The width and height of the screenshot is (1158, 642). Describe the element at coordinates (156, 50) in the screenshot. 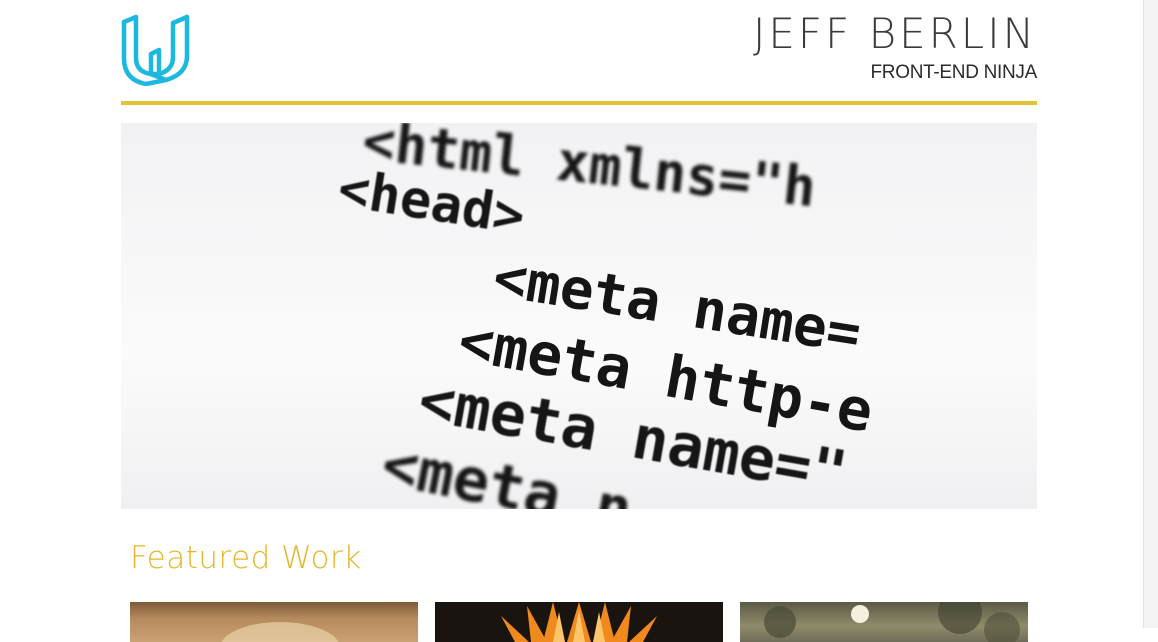

I see `udacity-logo-icon` at that location.